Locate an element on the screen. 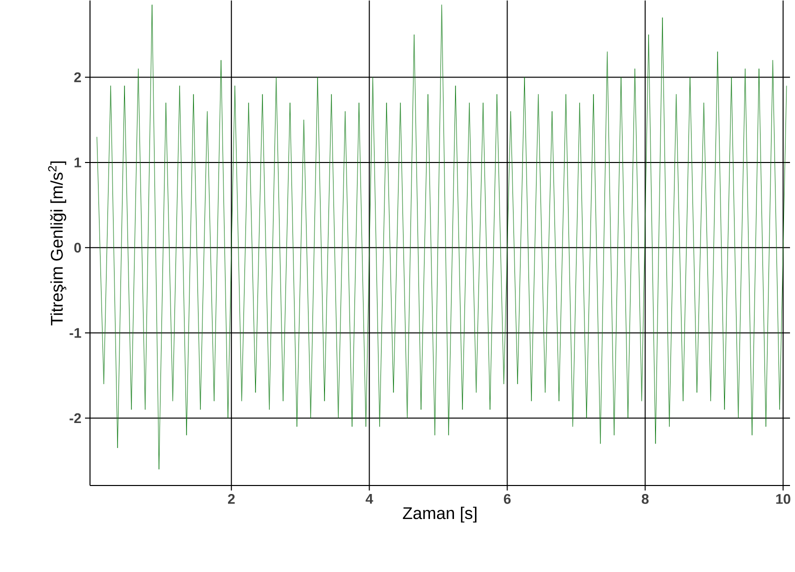 This screenshot has height=572, width=795. x-axis-title: Zaman [s] is located at coordinates (439, 514).